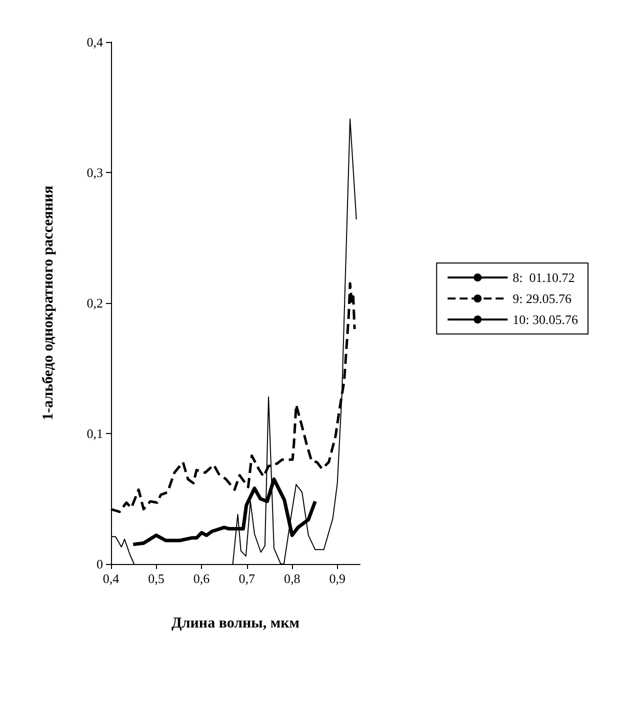 The width and height of the screenshot is (631, 708). What do you see at coordinates (543, 277) in the screenshot?
I see `legend-label: 8: 01.10.72` at bounding box center [543, 277].